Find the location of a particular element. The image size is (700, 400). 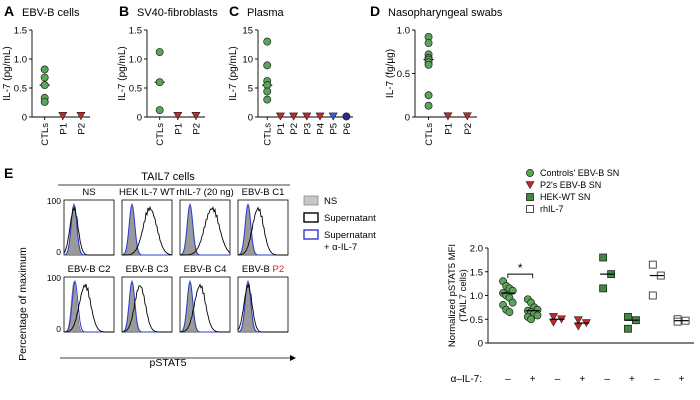

legend-supernatant-swatch is located at coordinates (311, 217).